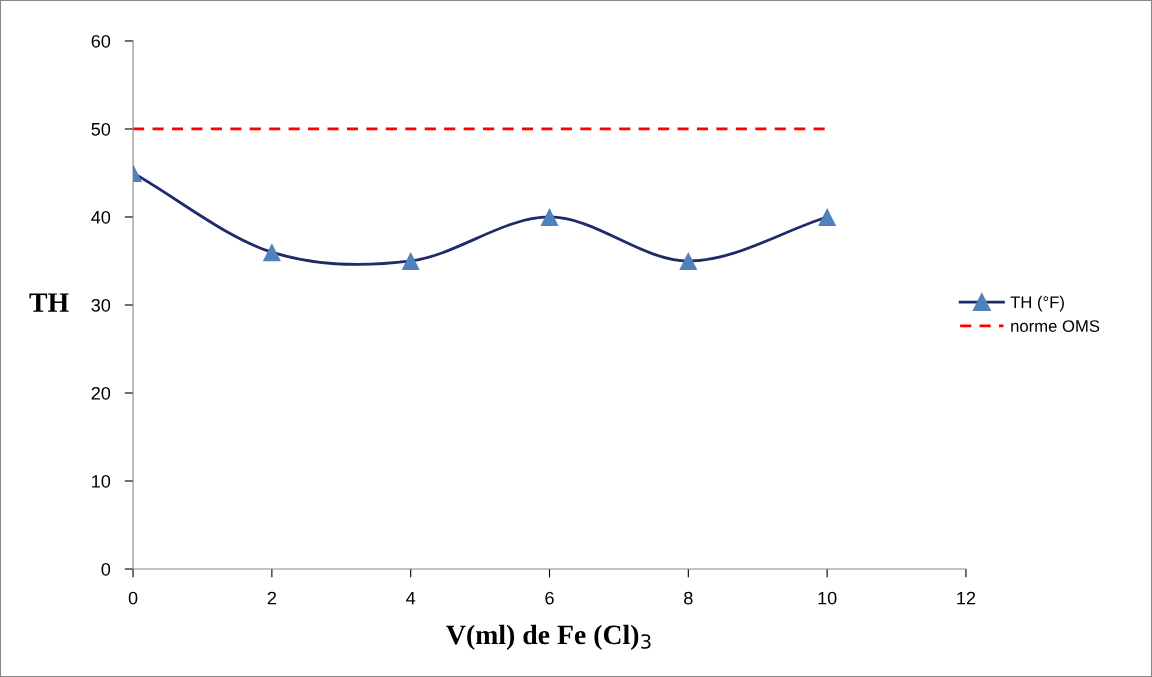 This screenshot has height=677, width=1152. What do you see at coordinates (101, 41) in the screenshot?
I see `y-tick-label: 60` at bounding box center [101, 41].